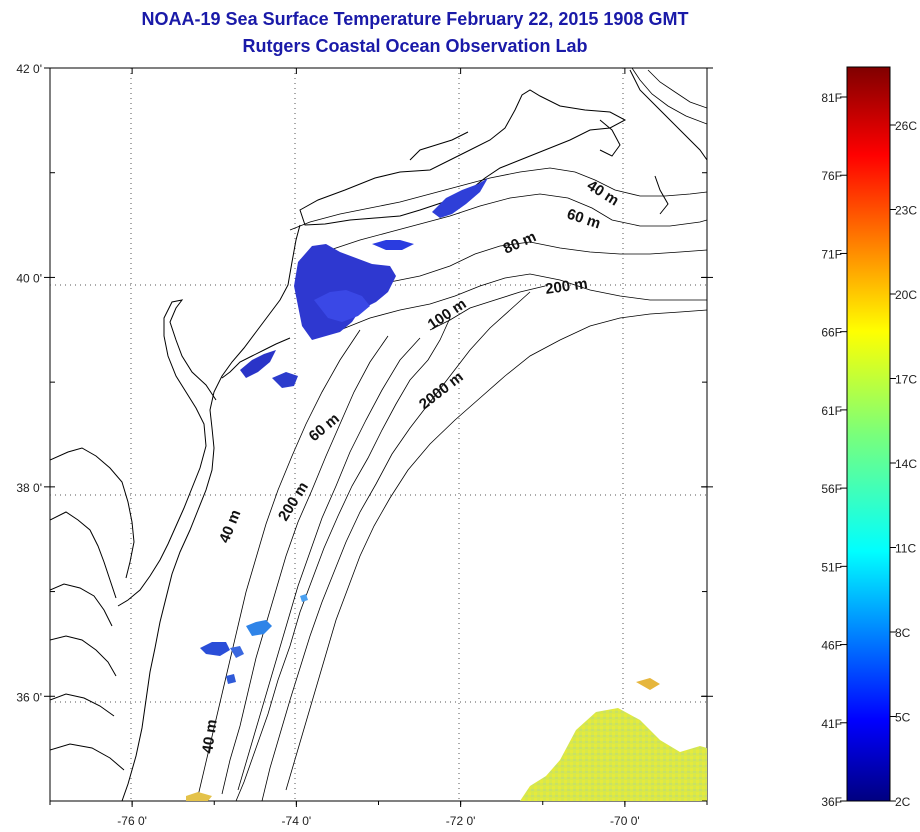 Image resolution: width=920 pixels, height=832 pixels. I want to click on colorbar-c-label: 23C, so click(906, 211).